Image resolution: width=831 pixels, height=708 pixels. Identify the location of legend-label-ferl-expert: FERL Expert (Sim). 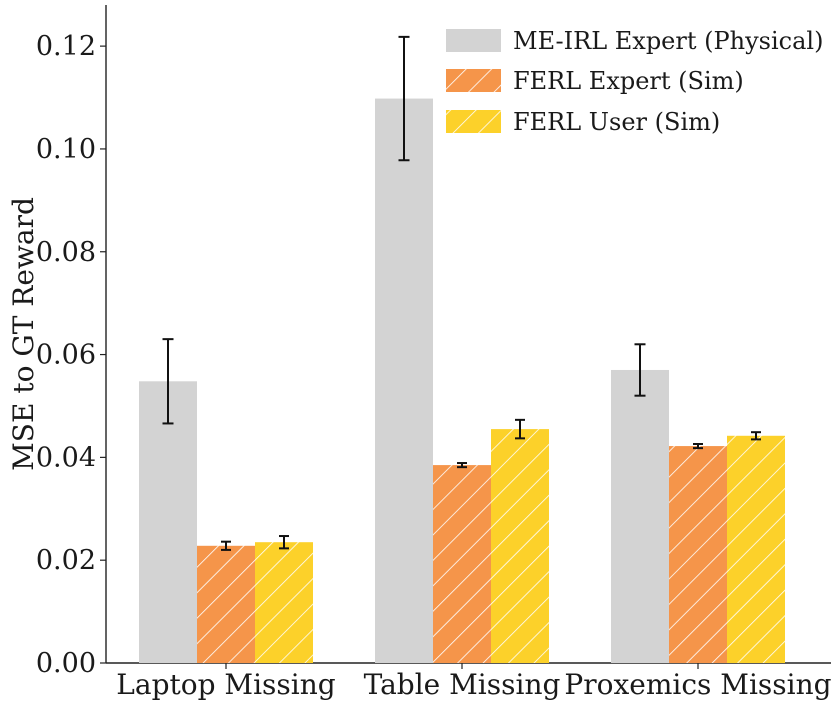
(628, 81).